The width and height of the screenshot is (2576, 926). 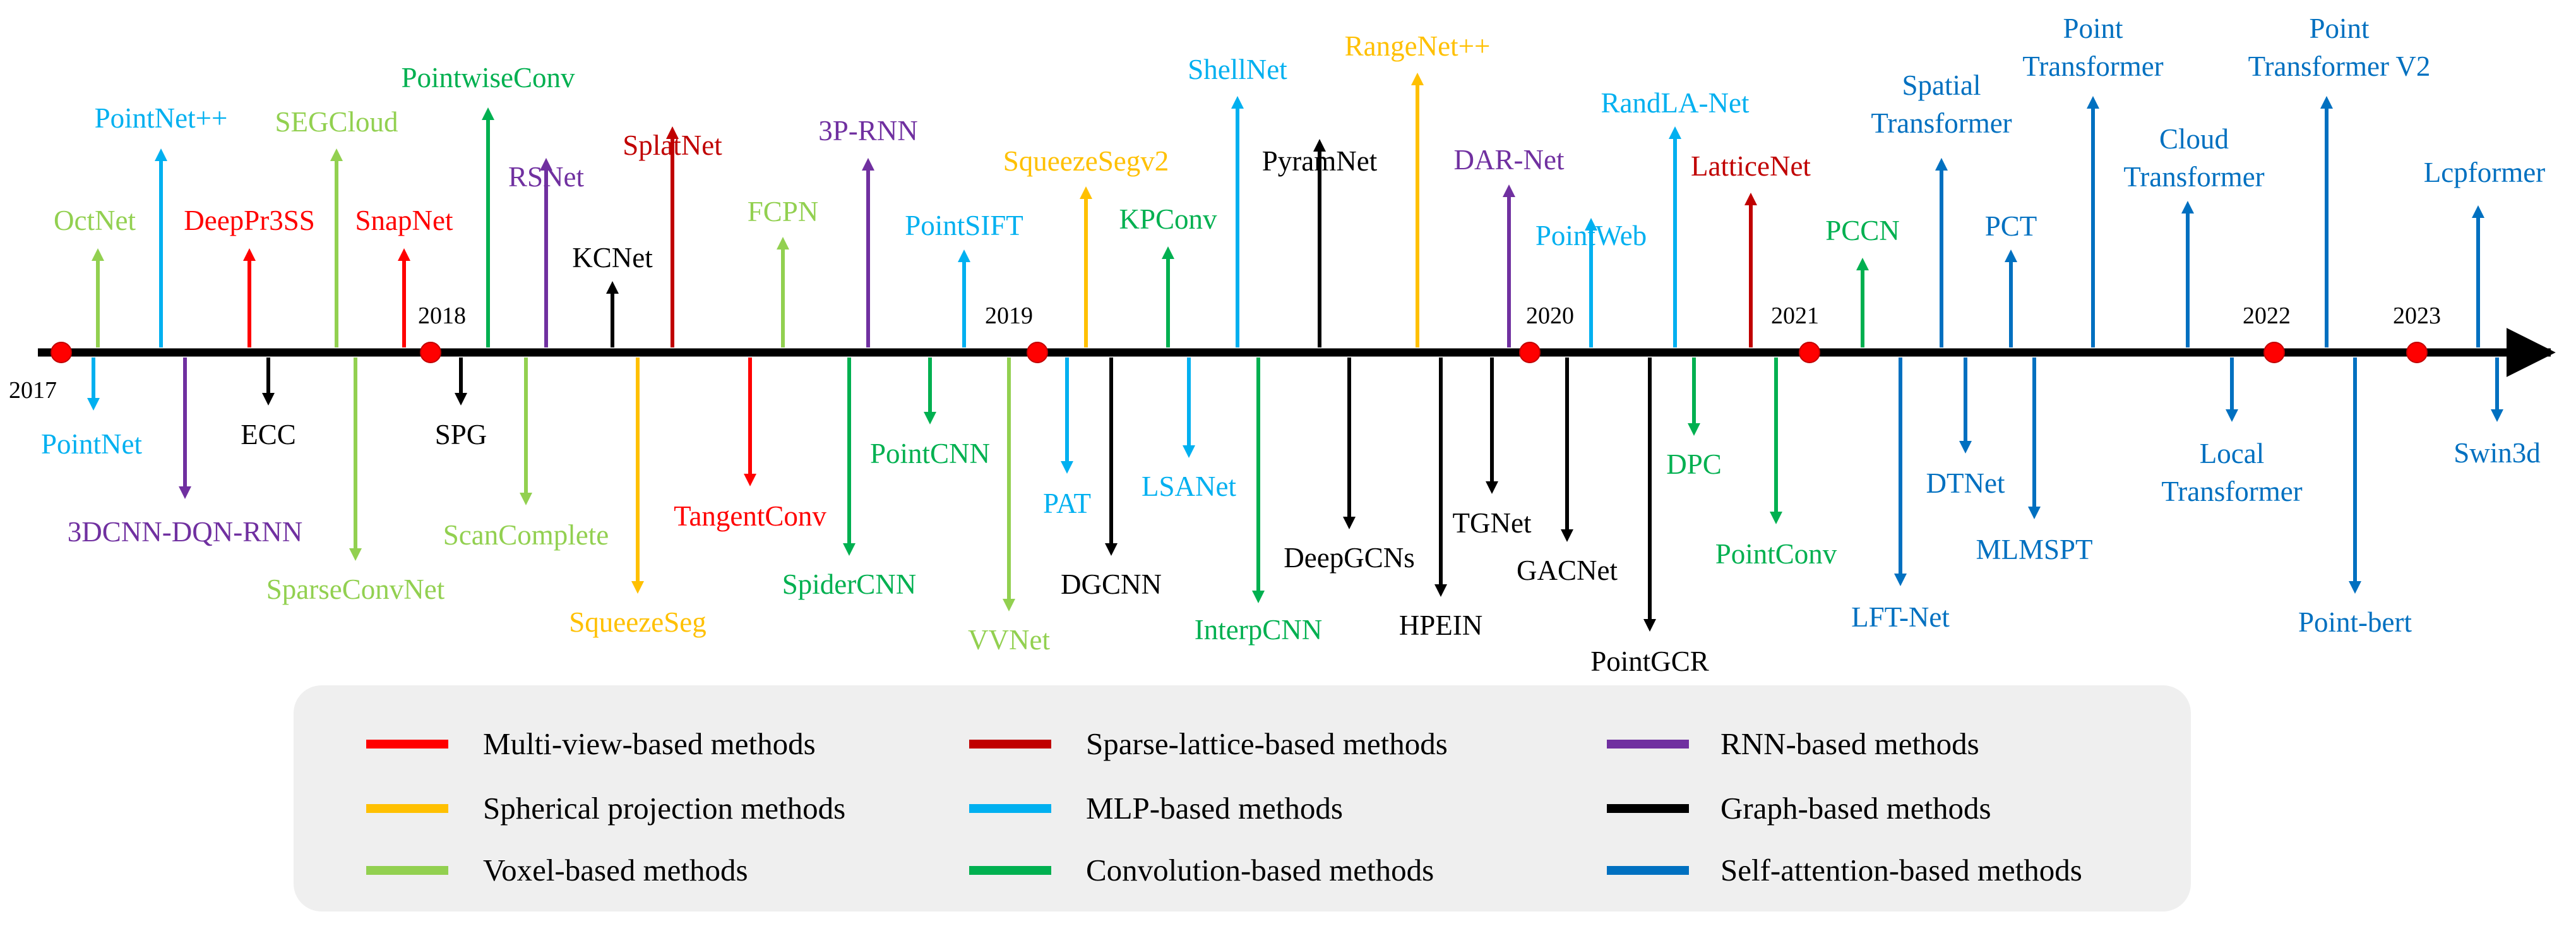 What do you see at coordinates (750, 516) in the screenshot?
I see `tangentconv-label-line: TangentConv` at bounding box center [750, 516].